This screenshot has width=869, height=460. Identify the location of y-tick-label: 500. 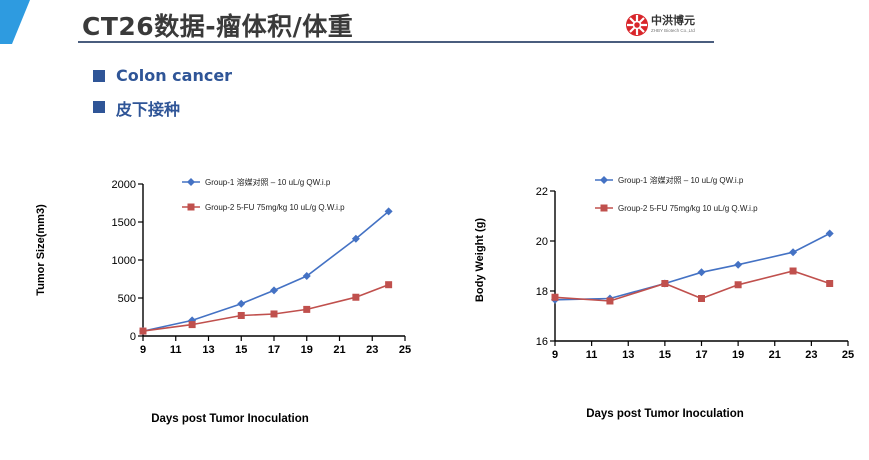
(127, 299).